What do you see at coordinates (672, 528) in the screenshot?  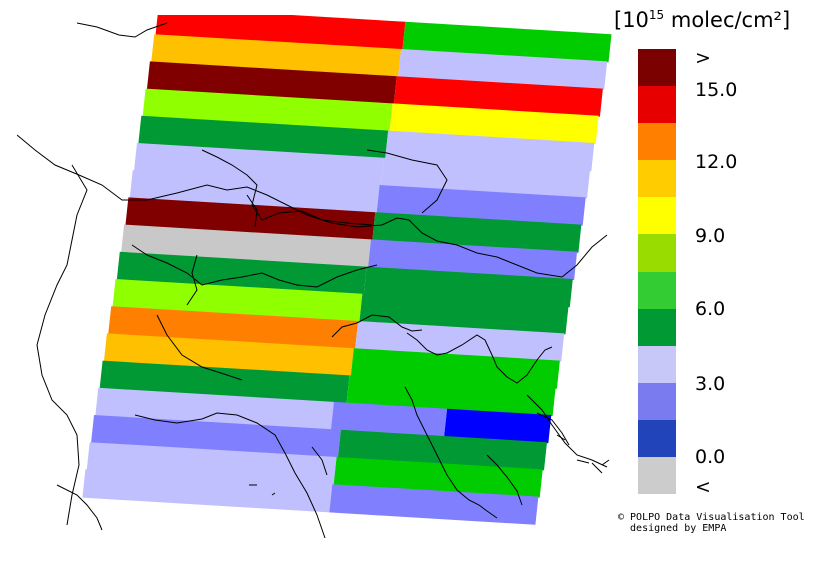 I see `credit-line-2: designed by EMPA` at bounding box center [672, 528].